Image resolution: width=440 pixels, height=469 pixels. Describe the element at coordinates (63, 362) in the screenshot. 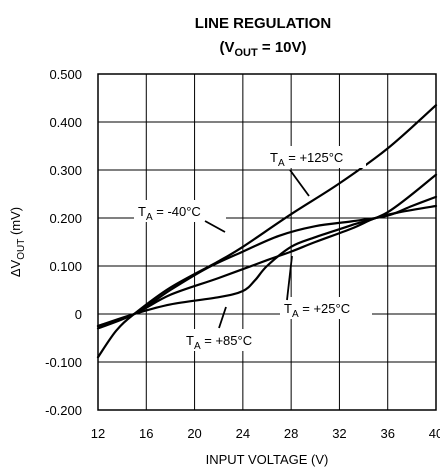

I see `y-tick-label-6: -0.100` at that location.